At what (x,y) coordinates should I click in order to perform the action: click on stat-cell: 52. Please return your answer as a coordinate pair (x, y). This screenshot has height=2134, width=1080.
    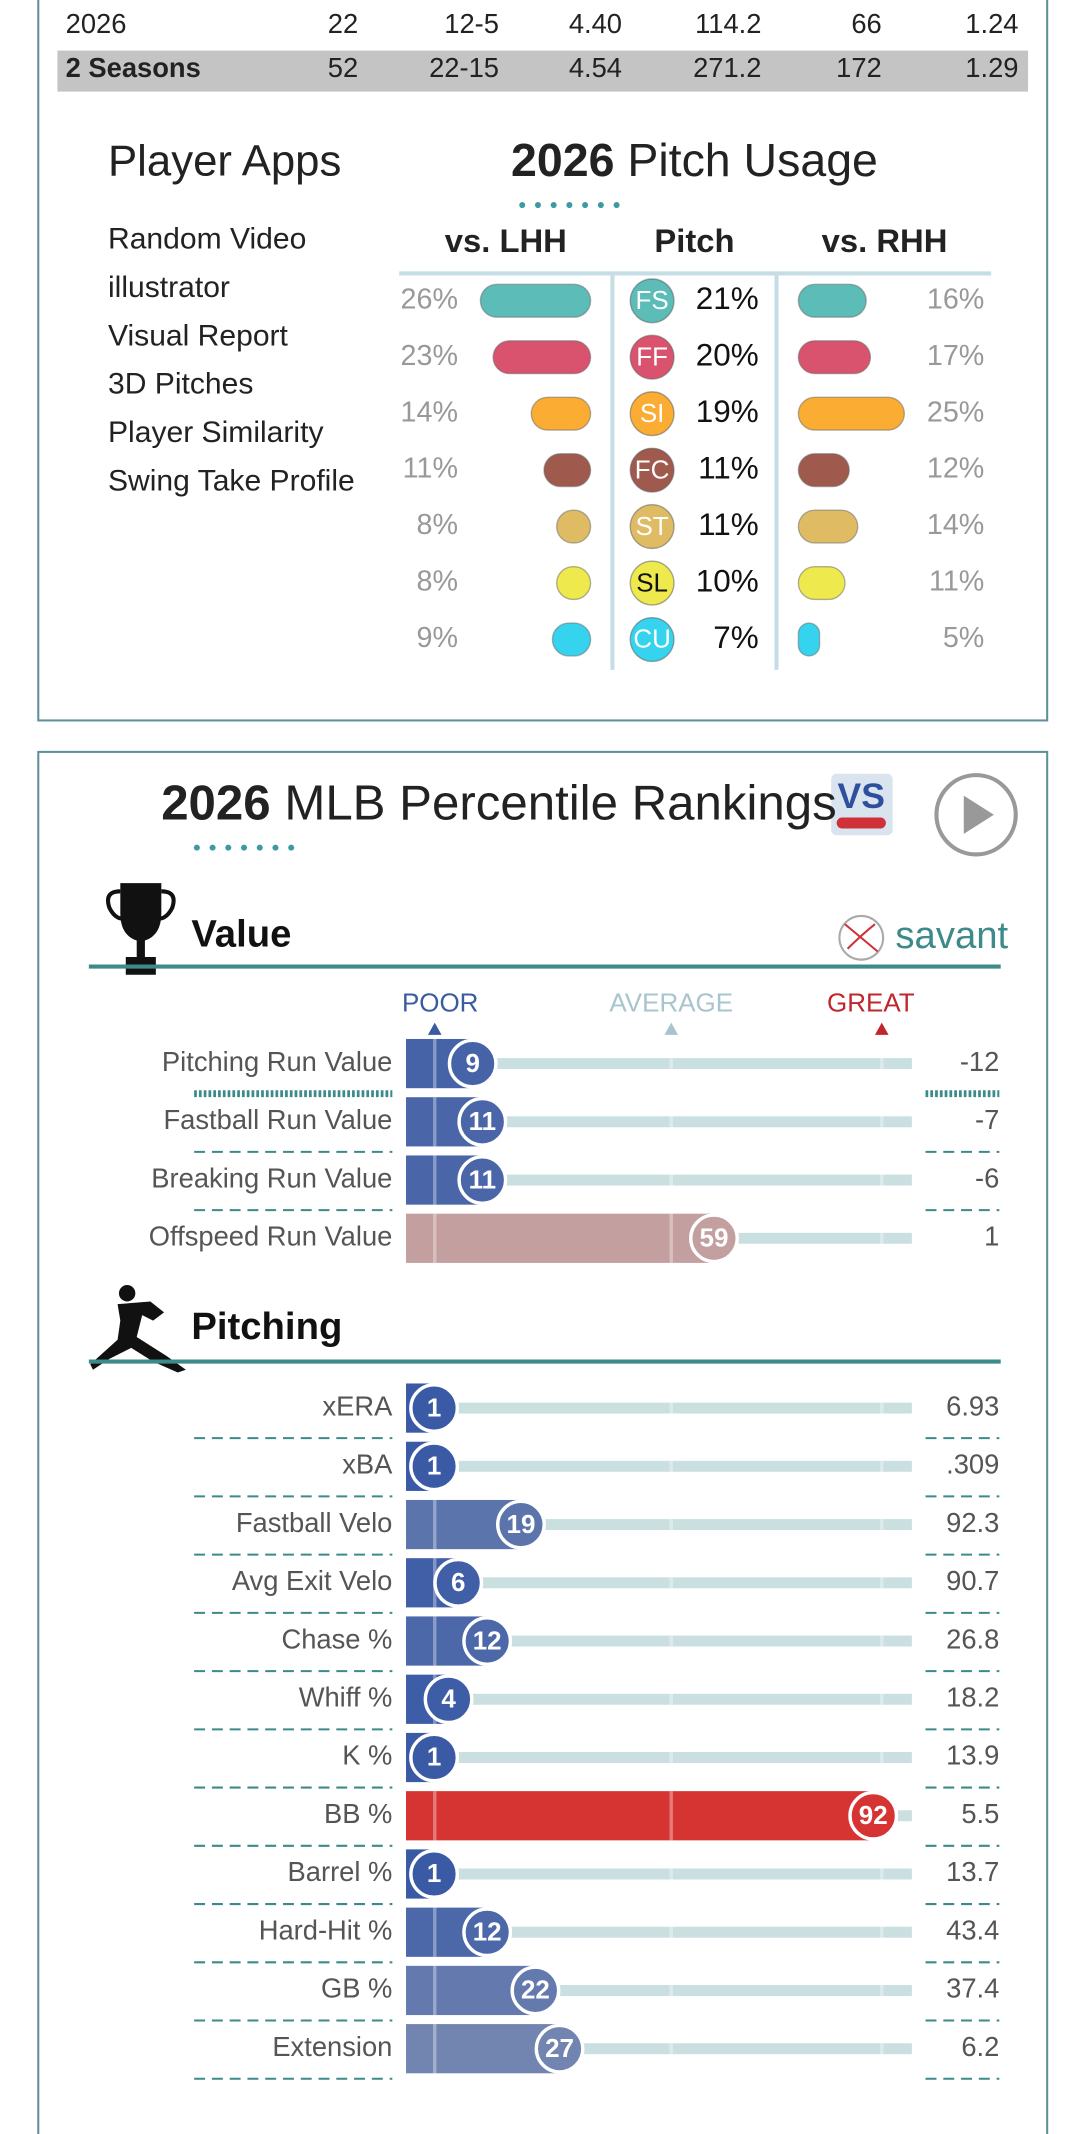
    Looking at the image, I should click on (343, 67).